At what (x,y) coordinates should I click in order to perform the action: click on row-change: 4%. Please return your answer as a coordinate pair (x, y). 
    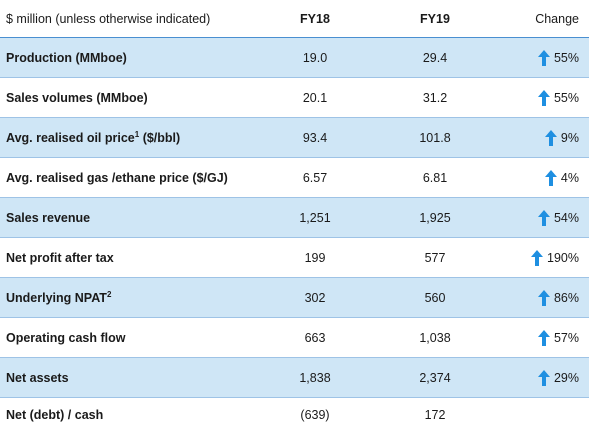
    Looking at the image, I should click on (561, 177).